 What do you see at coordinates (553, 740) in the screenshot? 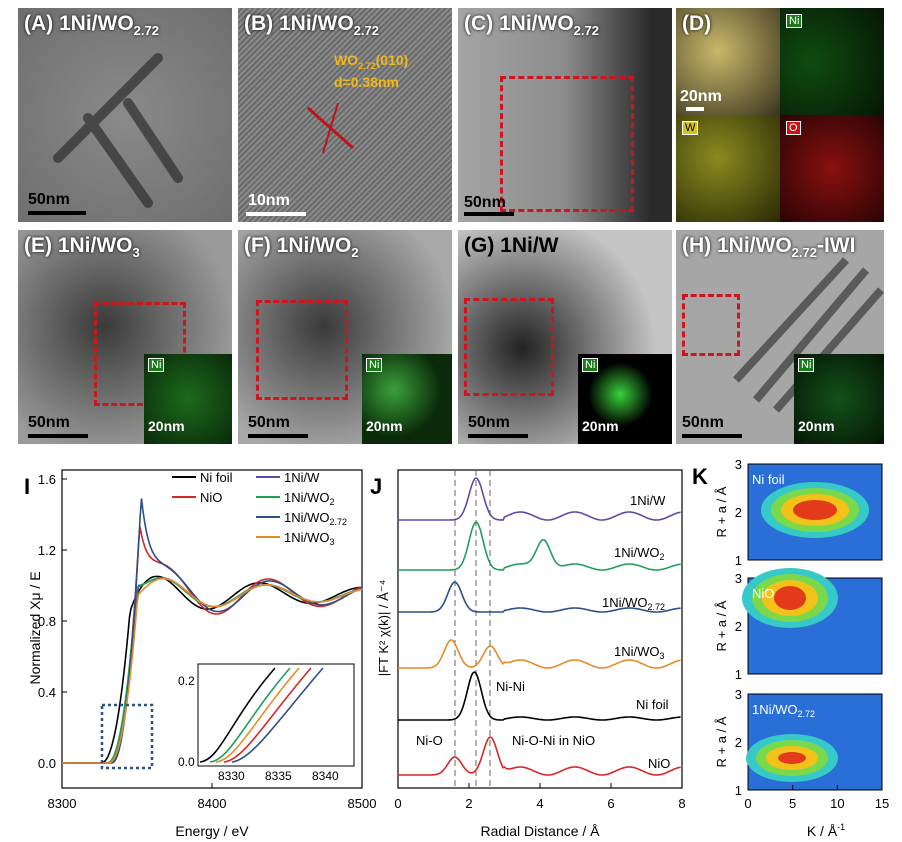
I see `annotation-ni-o-ni: Ni-O-Ni in NiO` at bounding box center [553, 740].